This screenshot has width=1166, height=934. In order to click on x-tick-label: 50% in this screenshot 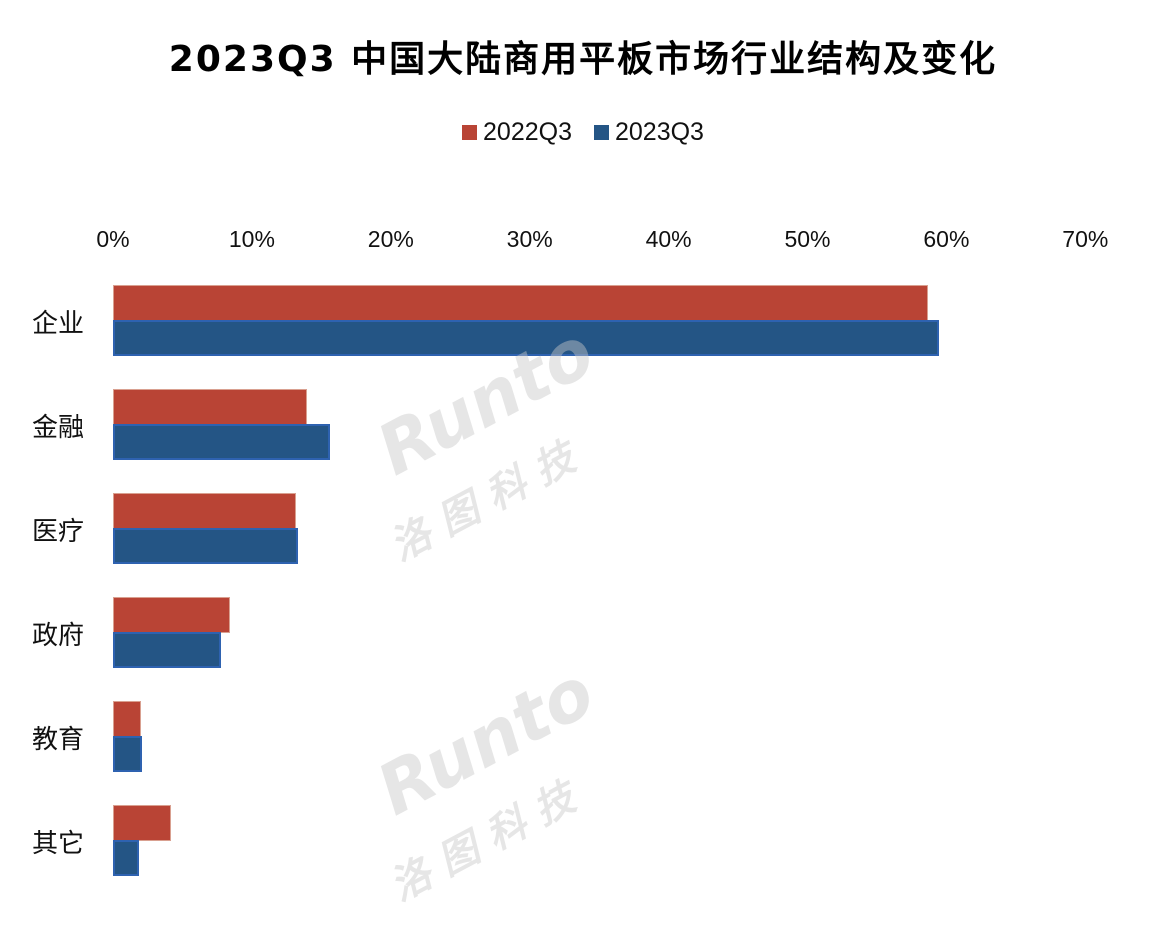, I will do `click(807, 239)`.